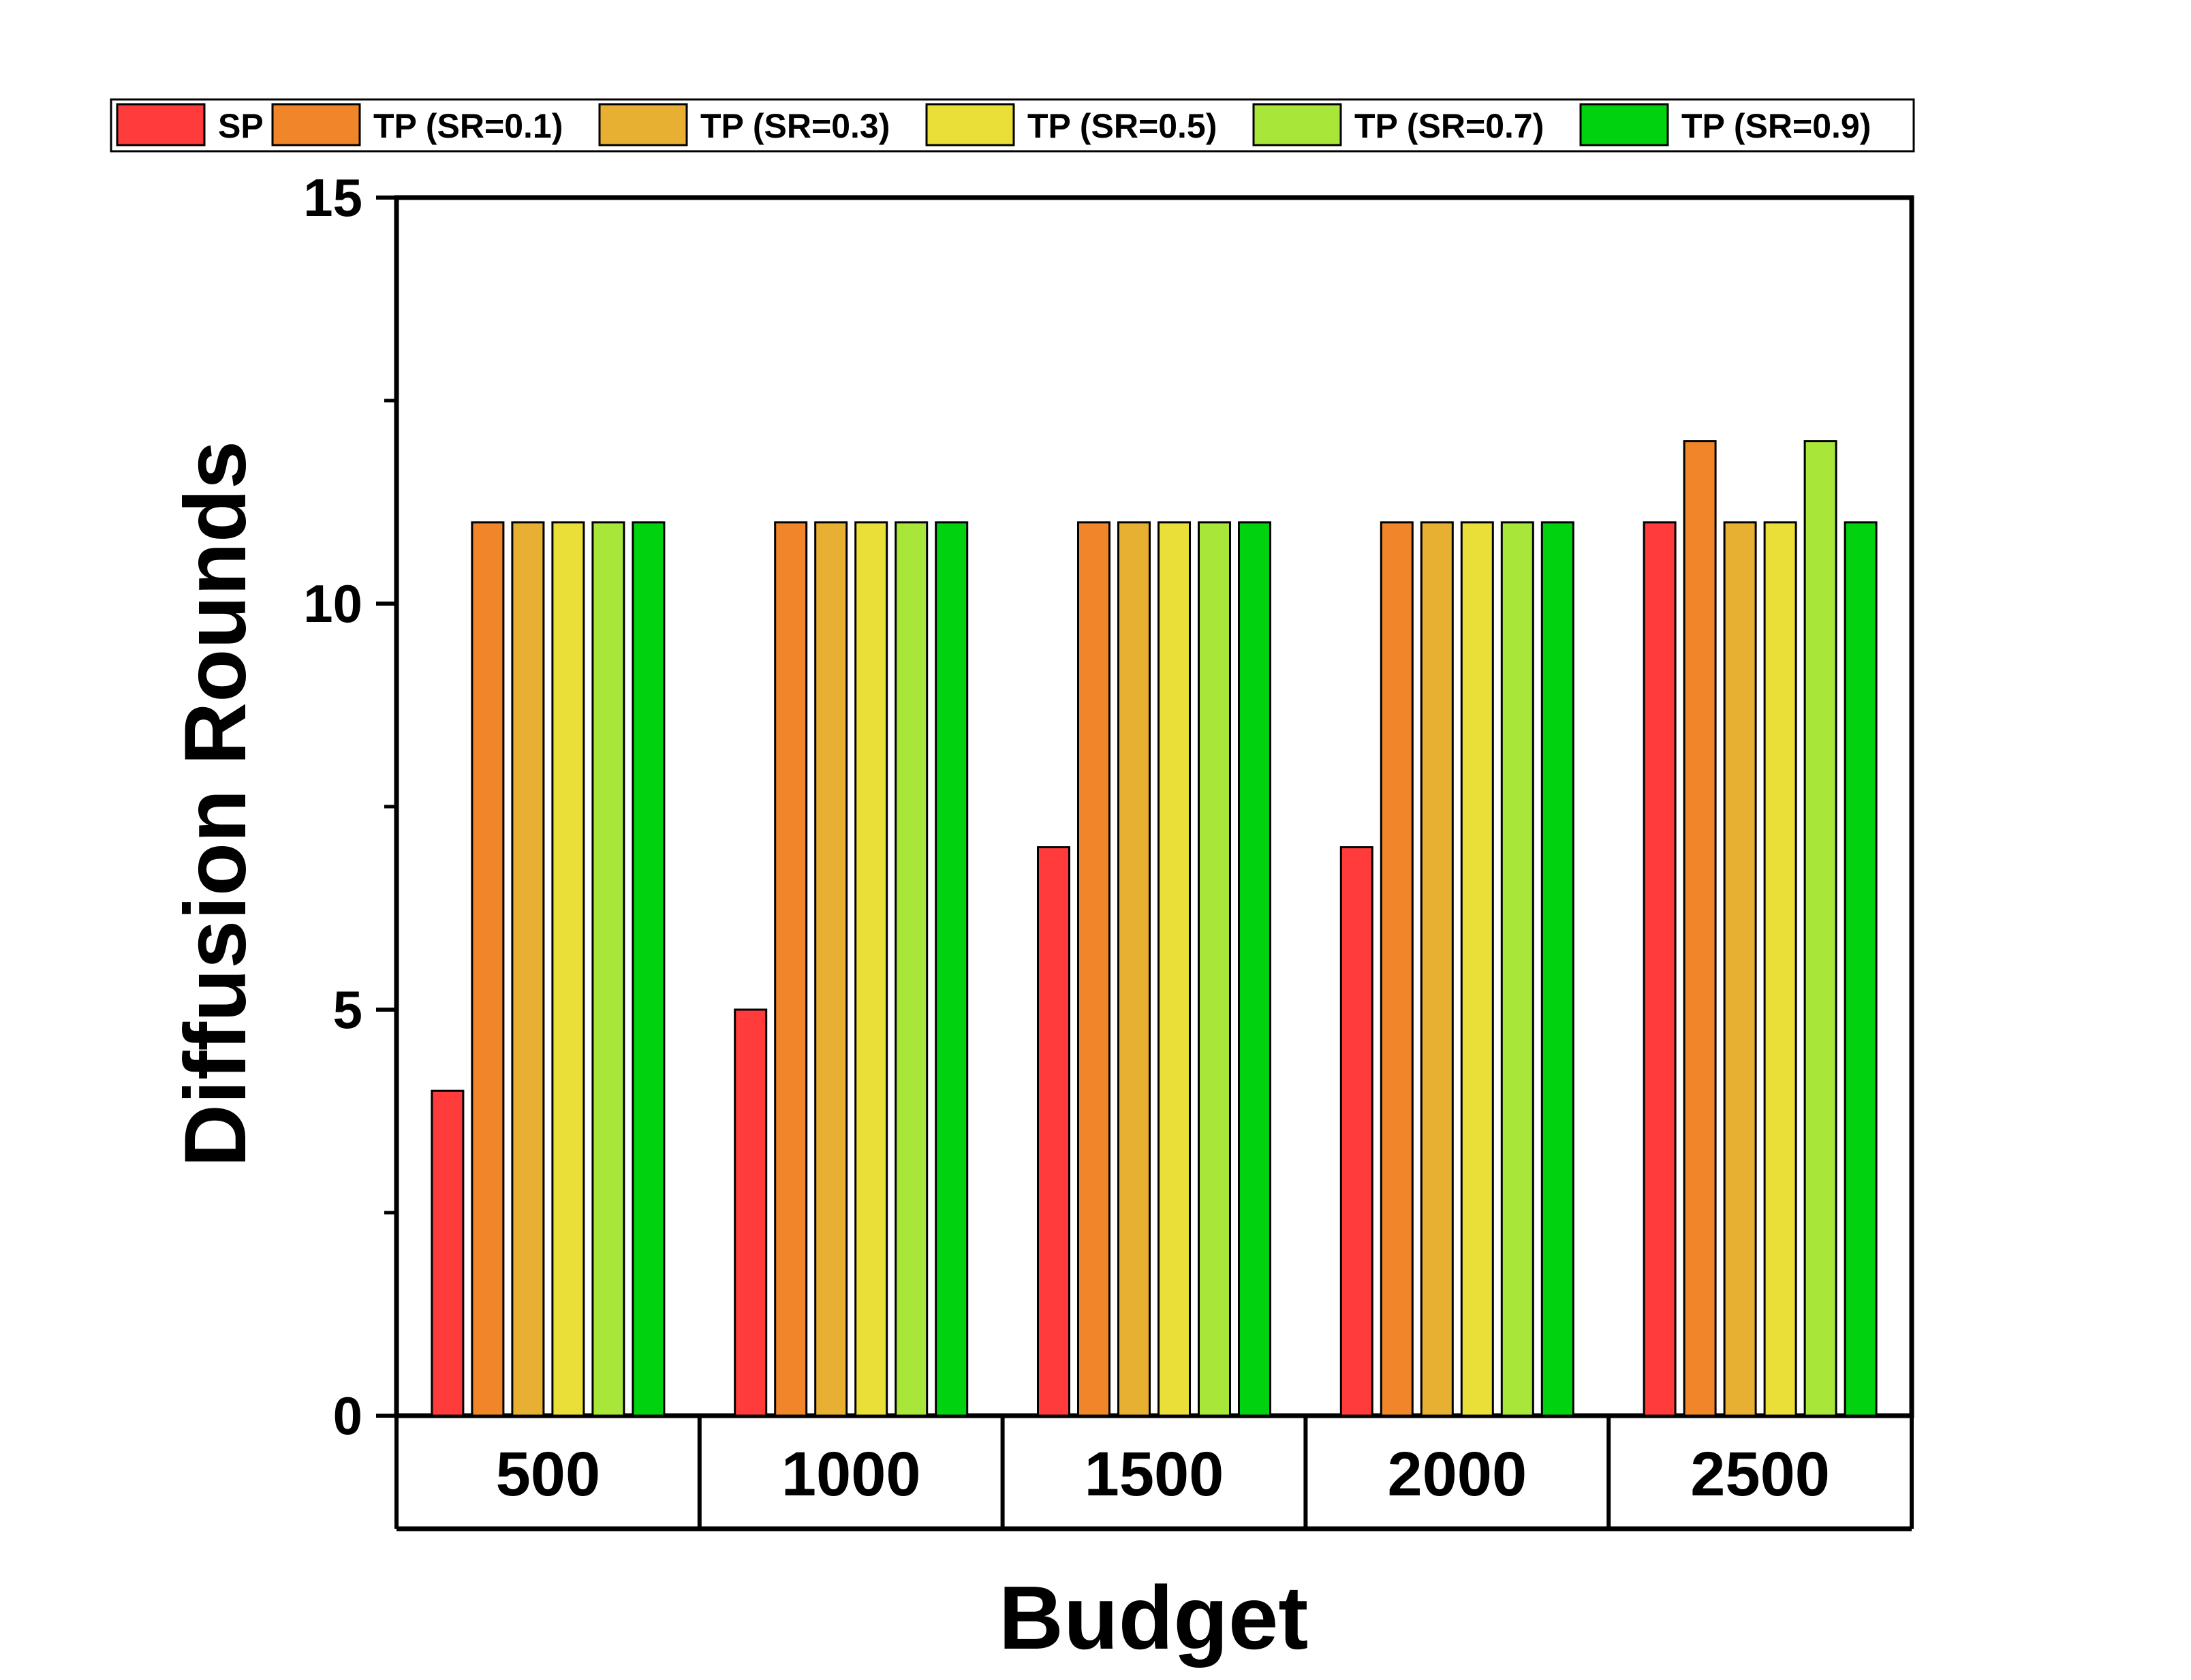  Describe the element at coordinates (1437, 969) in the screenshot. I see `bar-tp-sr-0-3-2000` at that location.